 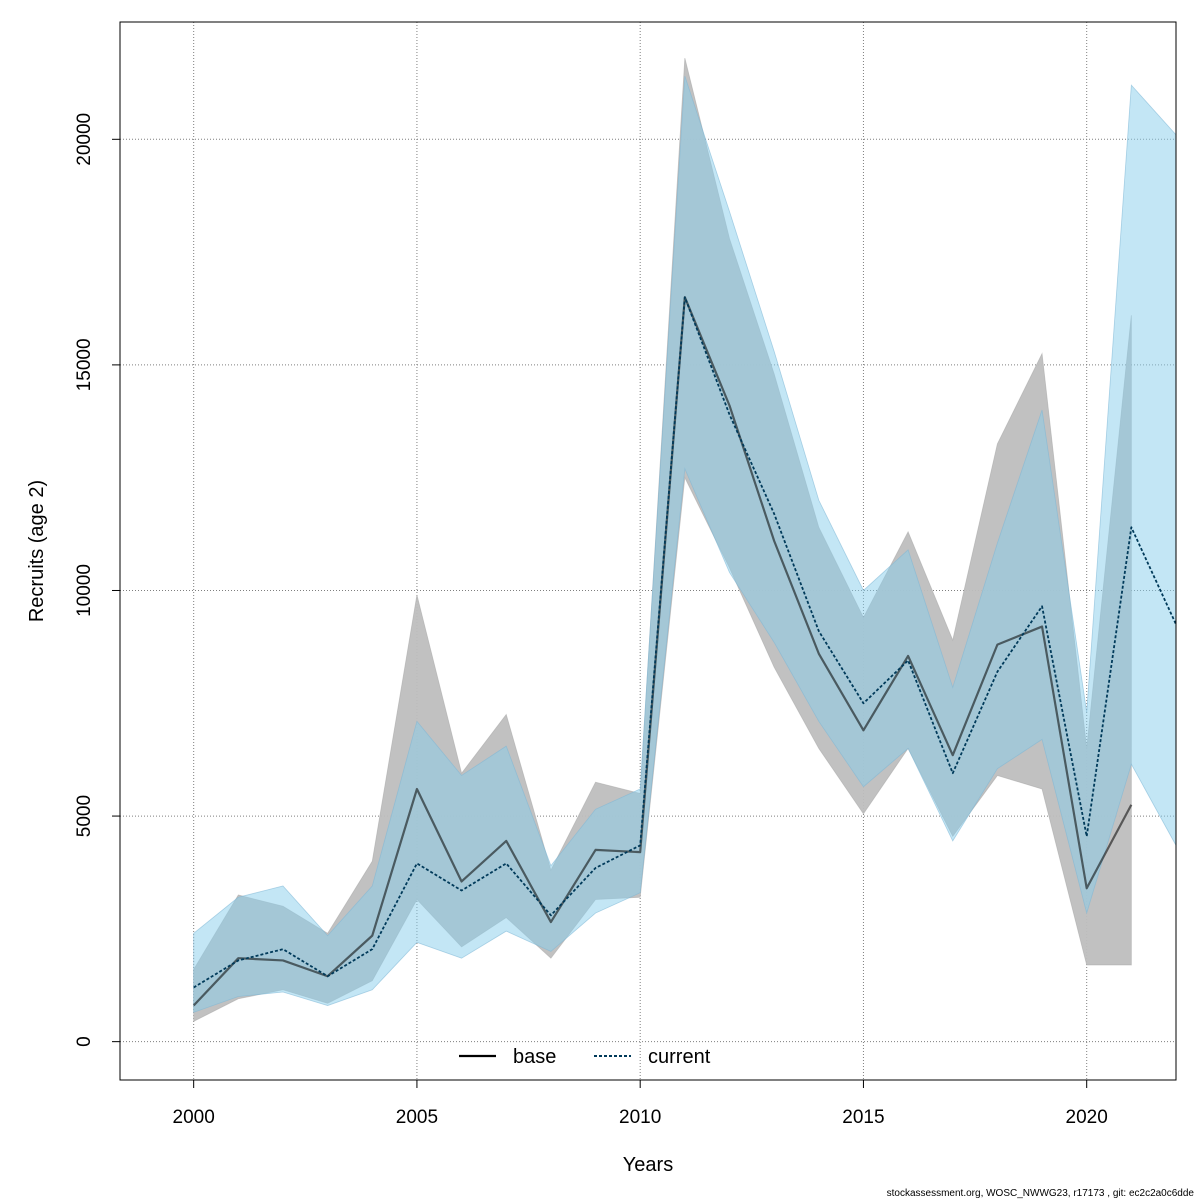 I want to click on x-axis-title: Years, so click(x=648, y=1165).